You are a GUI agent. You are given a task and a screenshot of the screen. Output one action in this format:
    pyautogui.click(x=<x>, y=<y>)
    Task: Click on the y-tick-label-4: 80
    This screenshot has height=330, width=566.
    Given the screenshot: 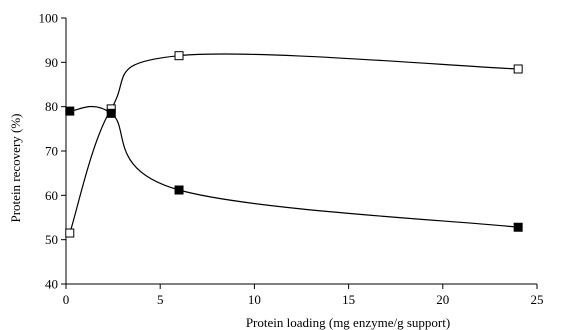 What is the action you would take?
    pyautogui.click(x=51, y=106)
    